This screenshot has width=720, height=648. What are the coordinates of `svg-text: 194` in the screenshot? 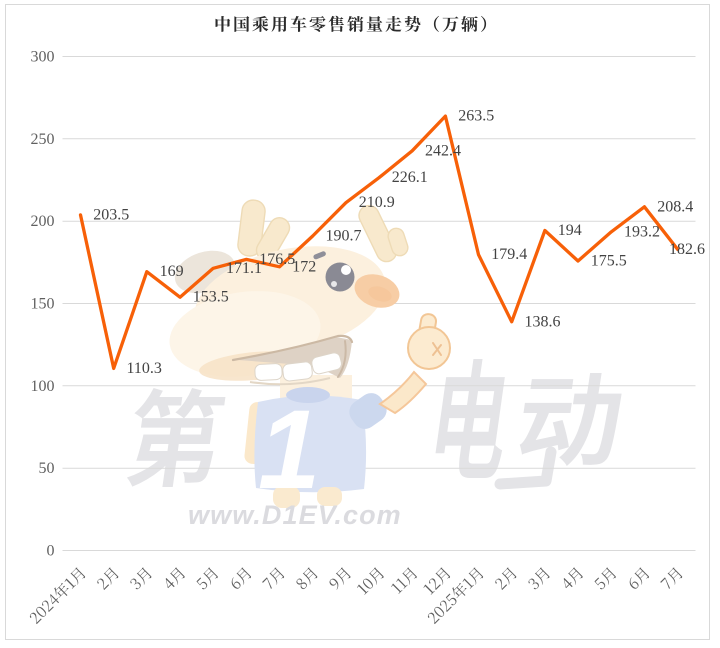 It's located at (570, 230).